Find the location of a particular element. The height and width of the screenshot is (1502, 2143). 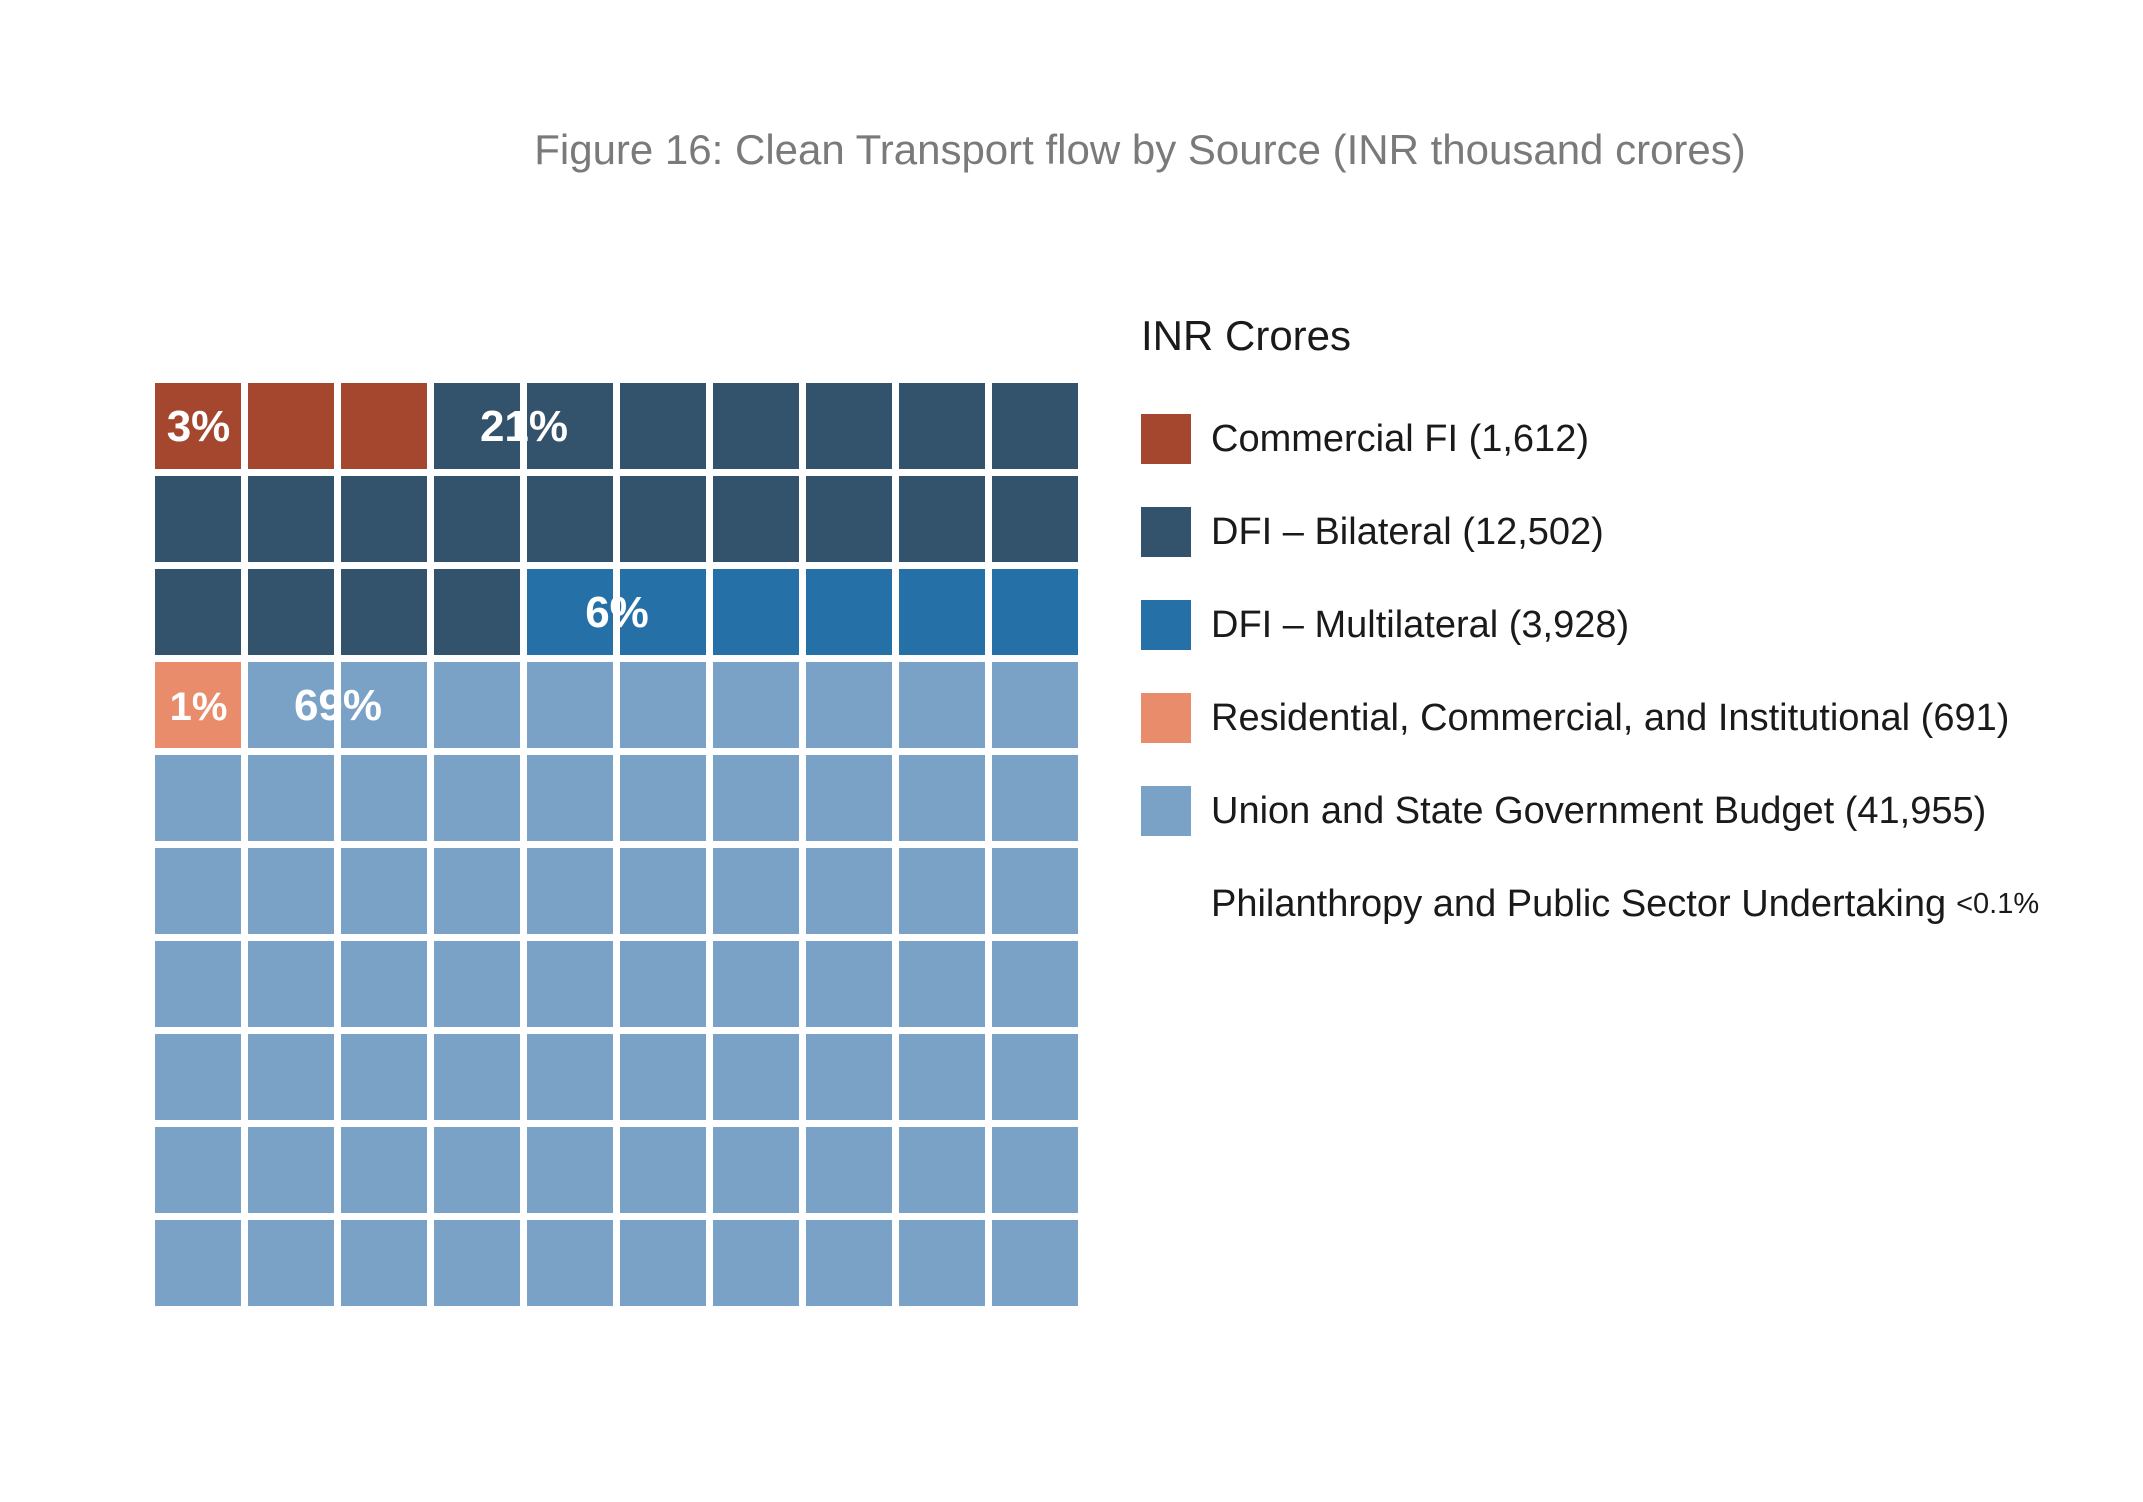

percent-label: 69% is located at coordinates (338, 705).